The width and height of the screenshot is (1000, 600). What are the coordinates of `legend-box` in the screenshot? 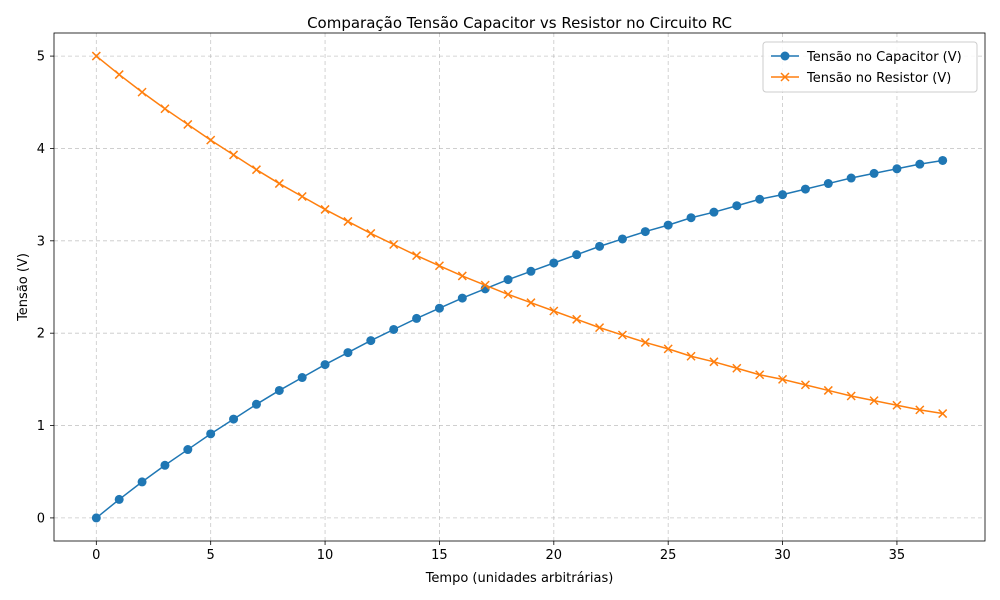 It's located at (870, 67).